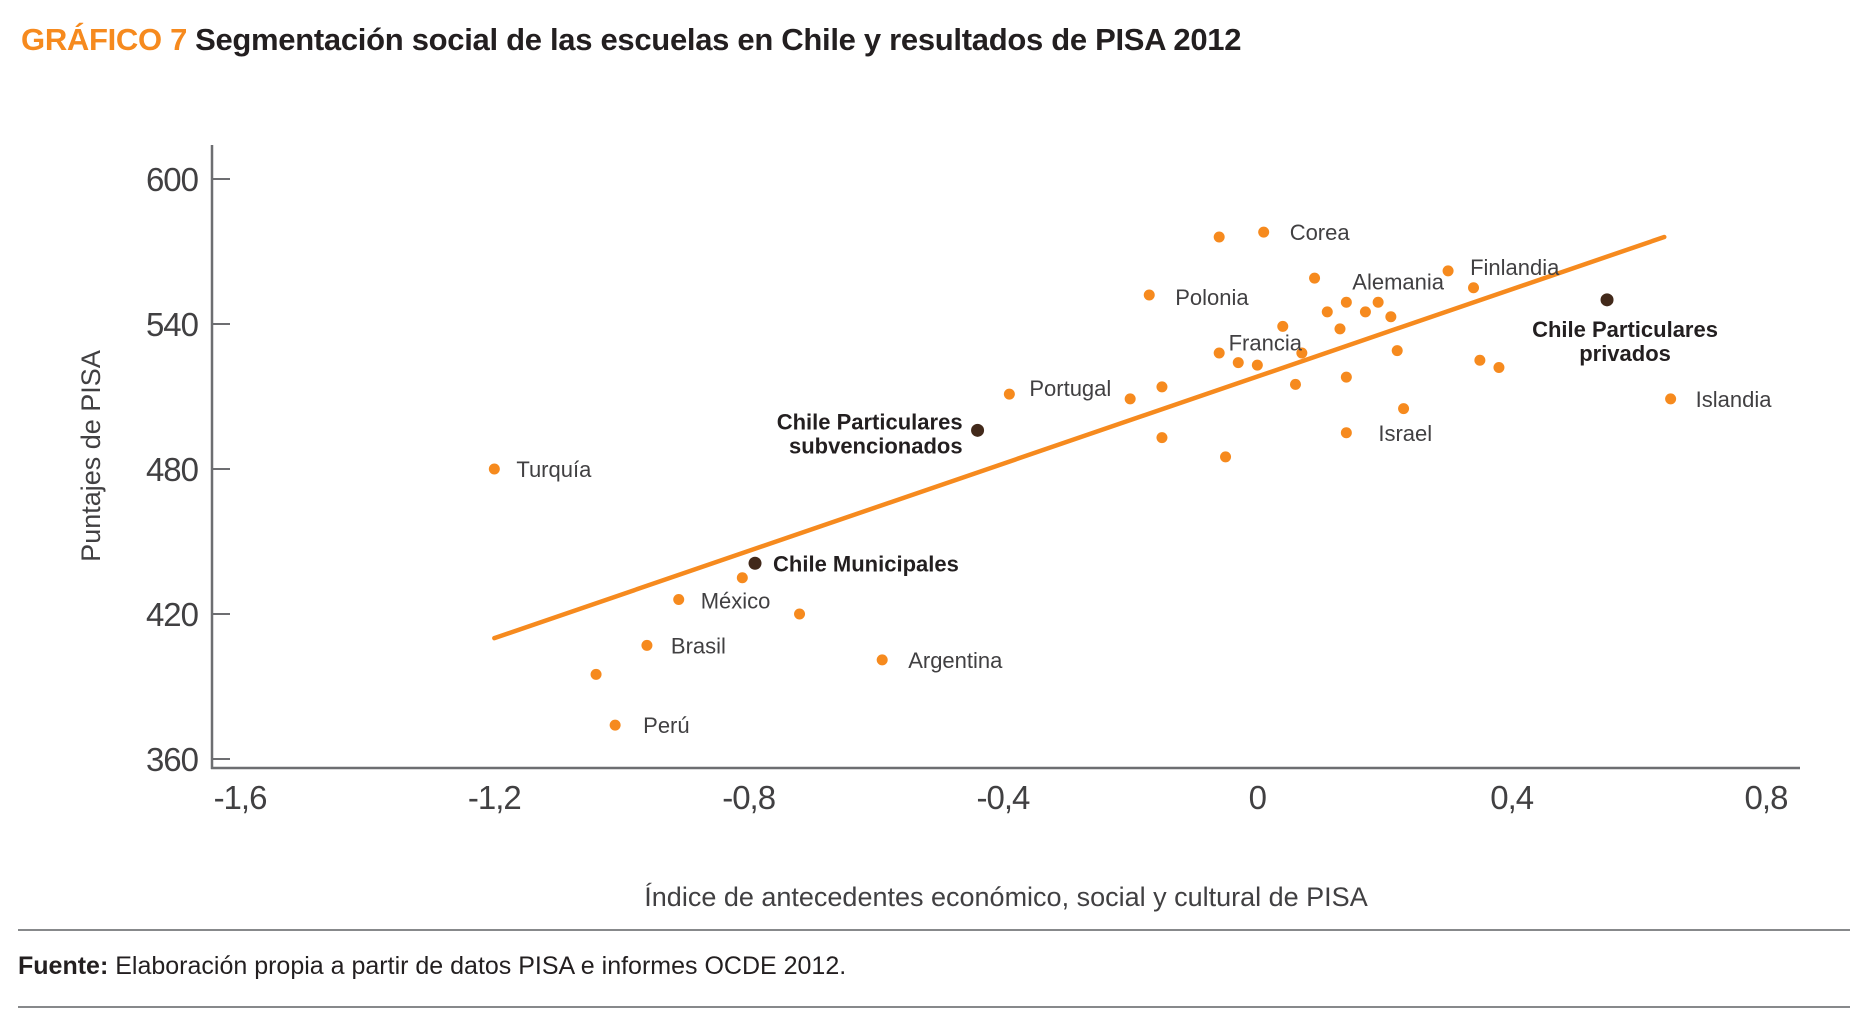 The image size is (1862, 1028). What do you see at coordinates (1671, 399) in the screenshot?
I see `data-point-Islandia` at bounding box center [1671, 399].